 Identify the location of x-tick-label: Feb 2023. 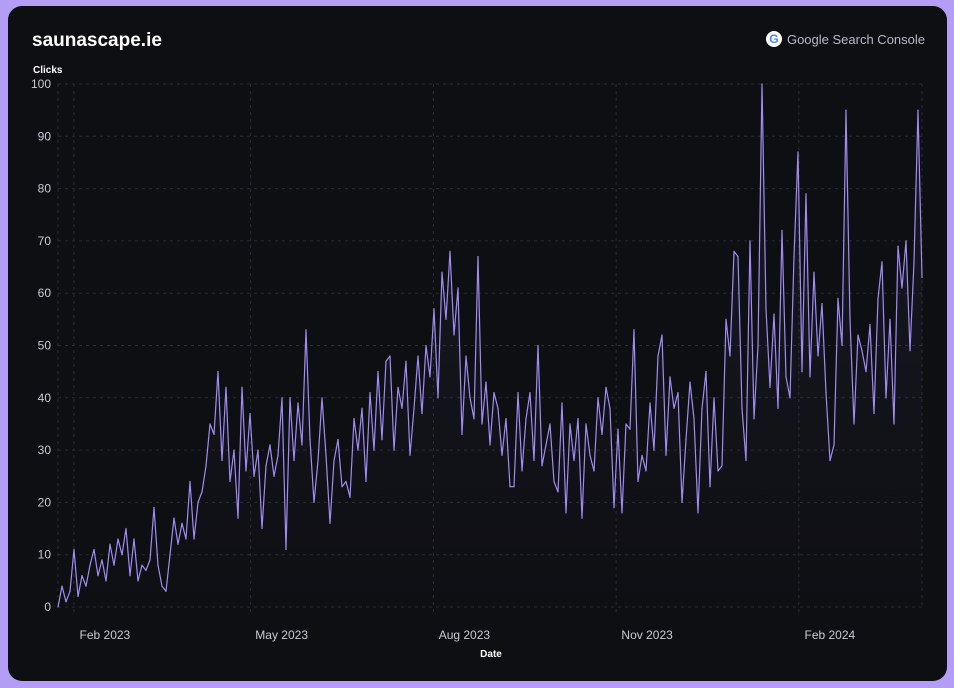
(105, 635).